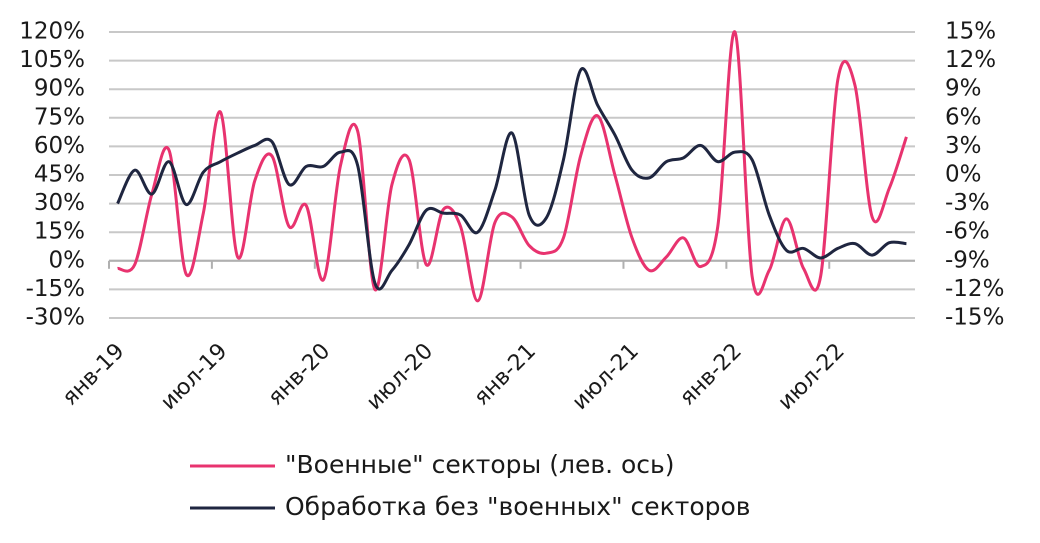 The image size is (1040, 543). What do you see at coordinates (59, 117) in the screenshot?
I see `y-tick-label: 75%` at bounding box center [59, 117].